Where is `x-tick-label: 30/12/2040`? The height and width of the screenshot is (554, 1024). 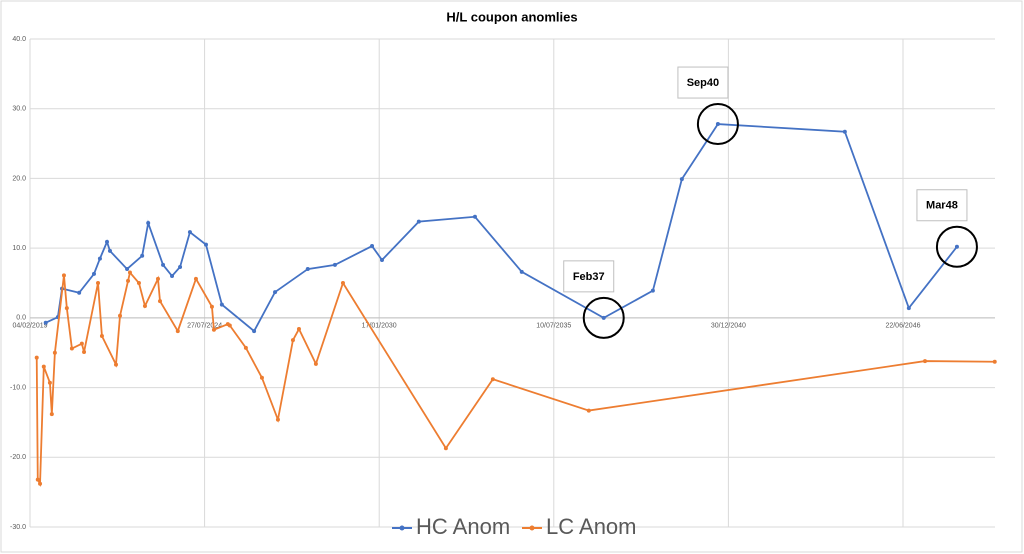 x-tick-label: 30/12/2040 is located at coordinates (728, 326).